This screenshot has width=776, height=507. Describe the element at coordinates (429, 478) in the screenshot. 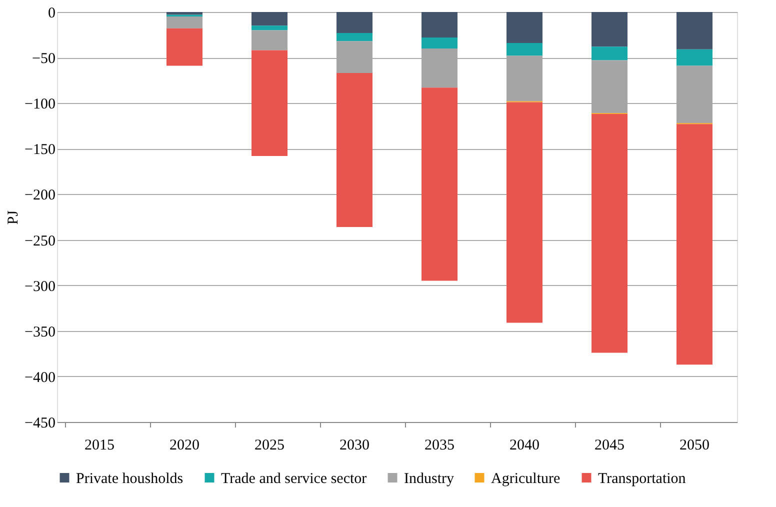

I see `legend-label: Industry` at that location.